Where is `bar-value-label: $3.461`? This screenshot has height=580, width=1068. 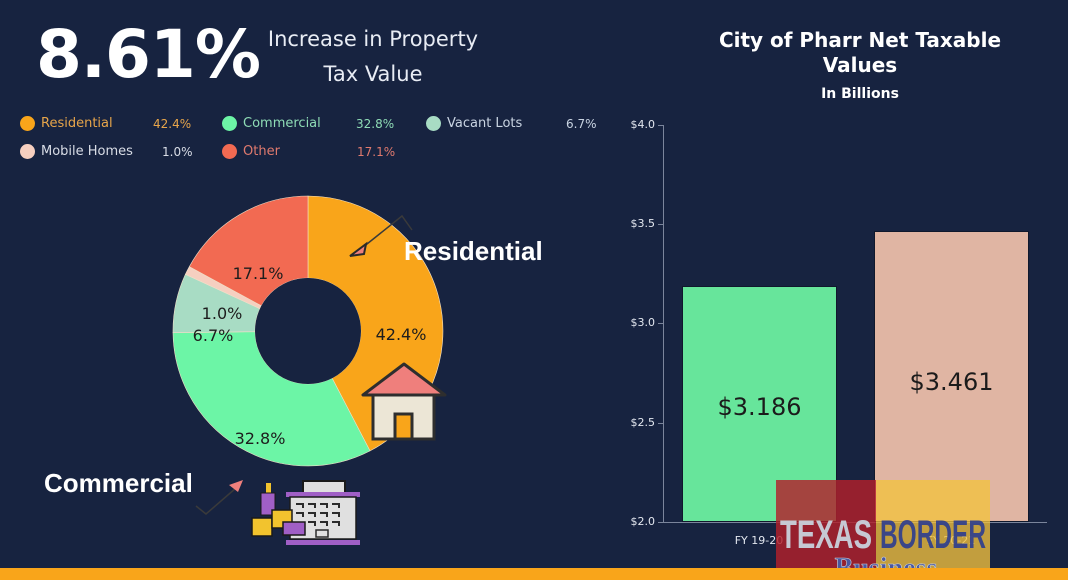 bar-value-label: $3.461 is located at coordinates (951, 382).